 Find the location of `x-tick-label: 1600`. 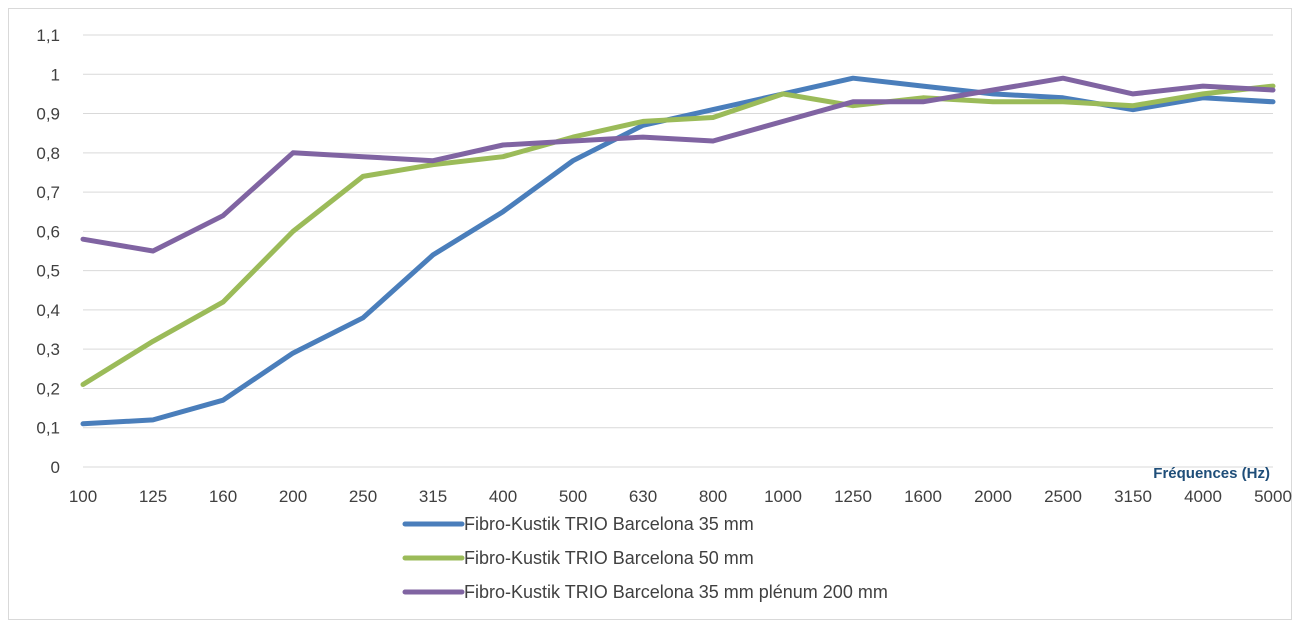

x-tick-label: 1600 is located at coordinates (923, 496).